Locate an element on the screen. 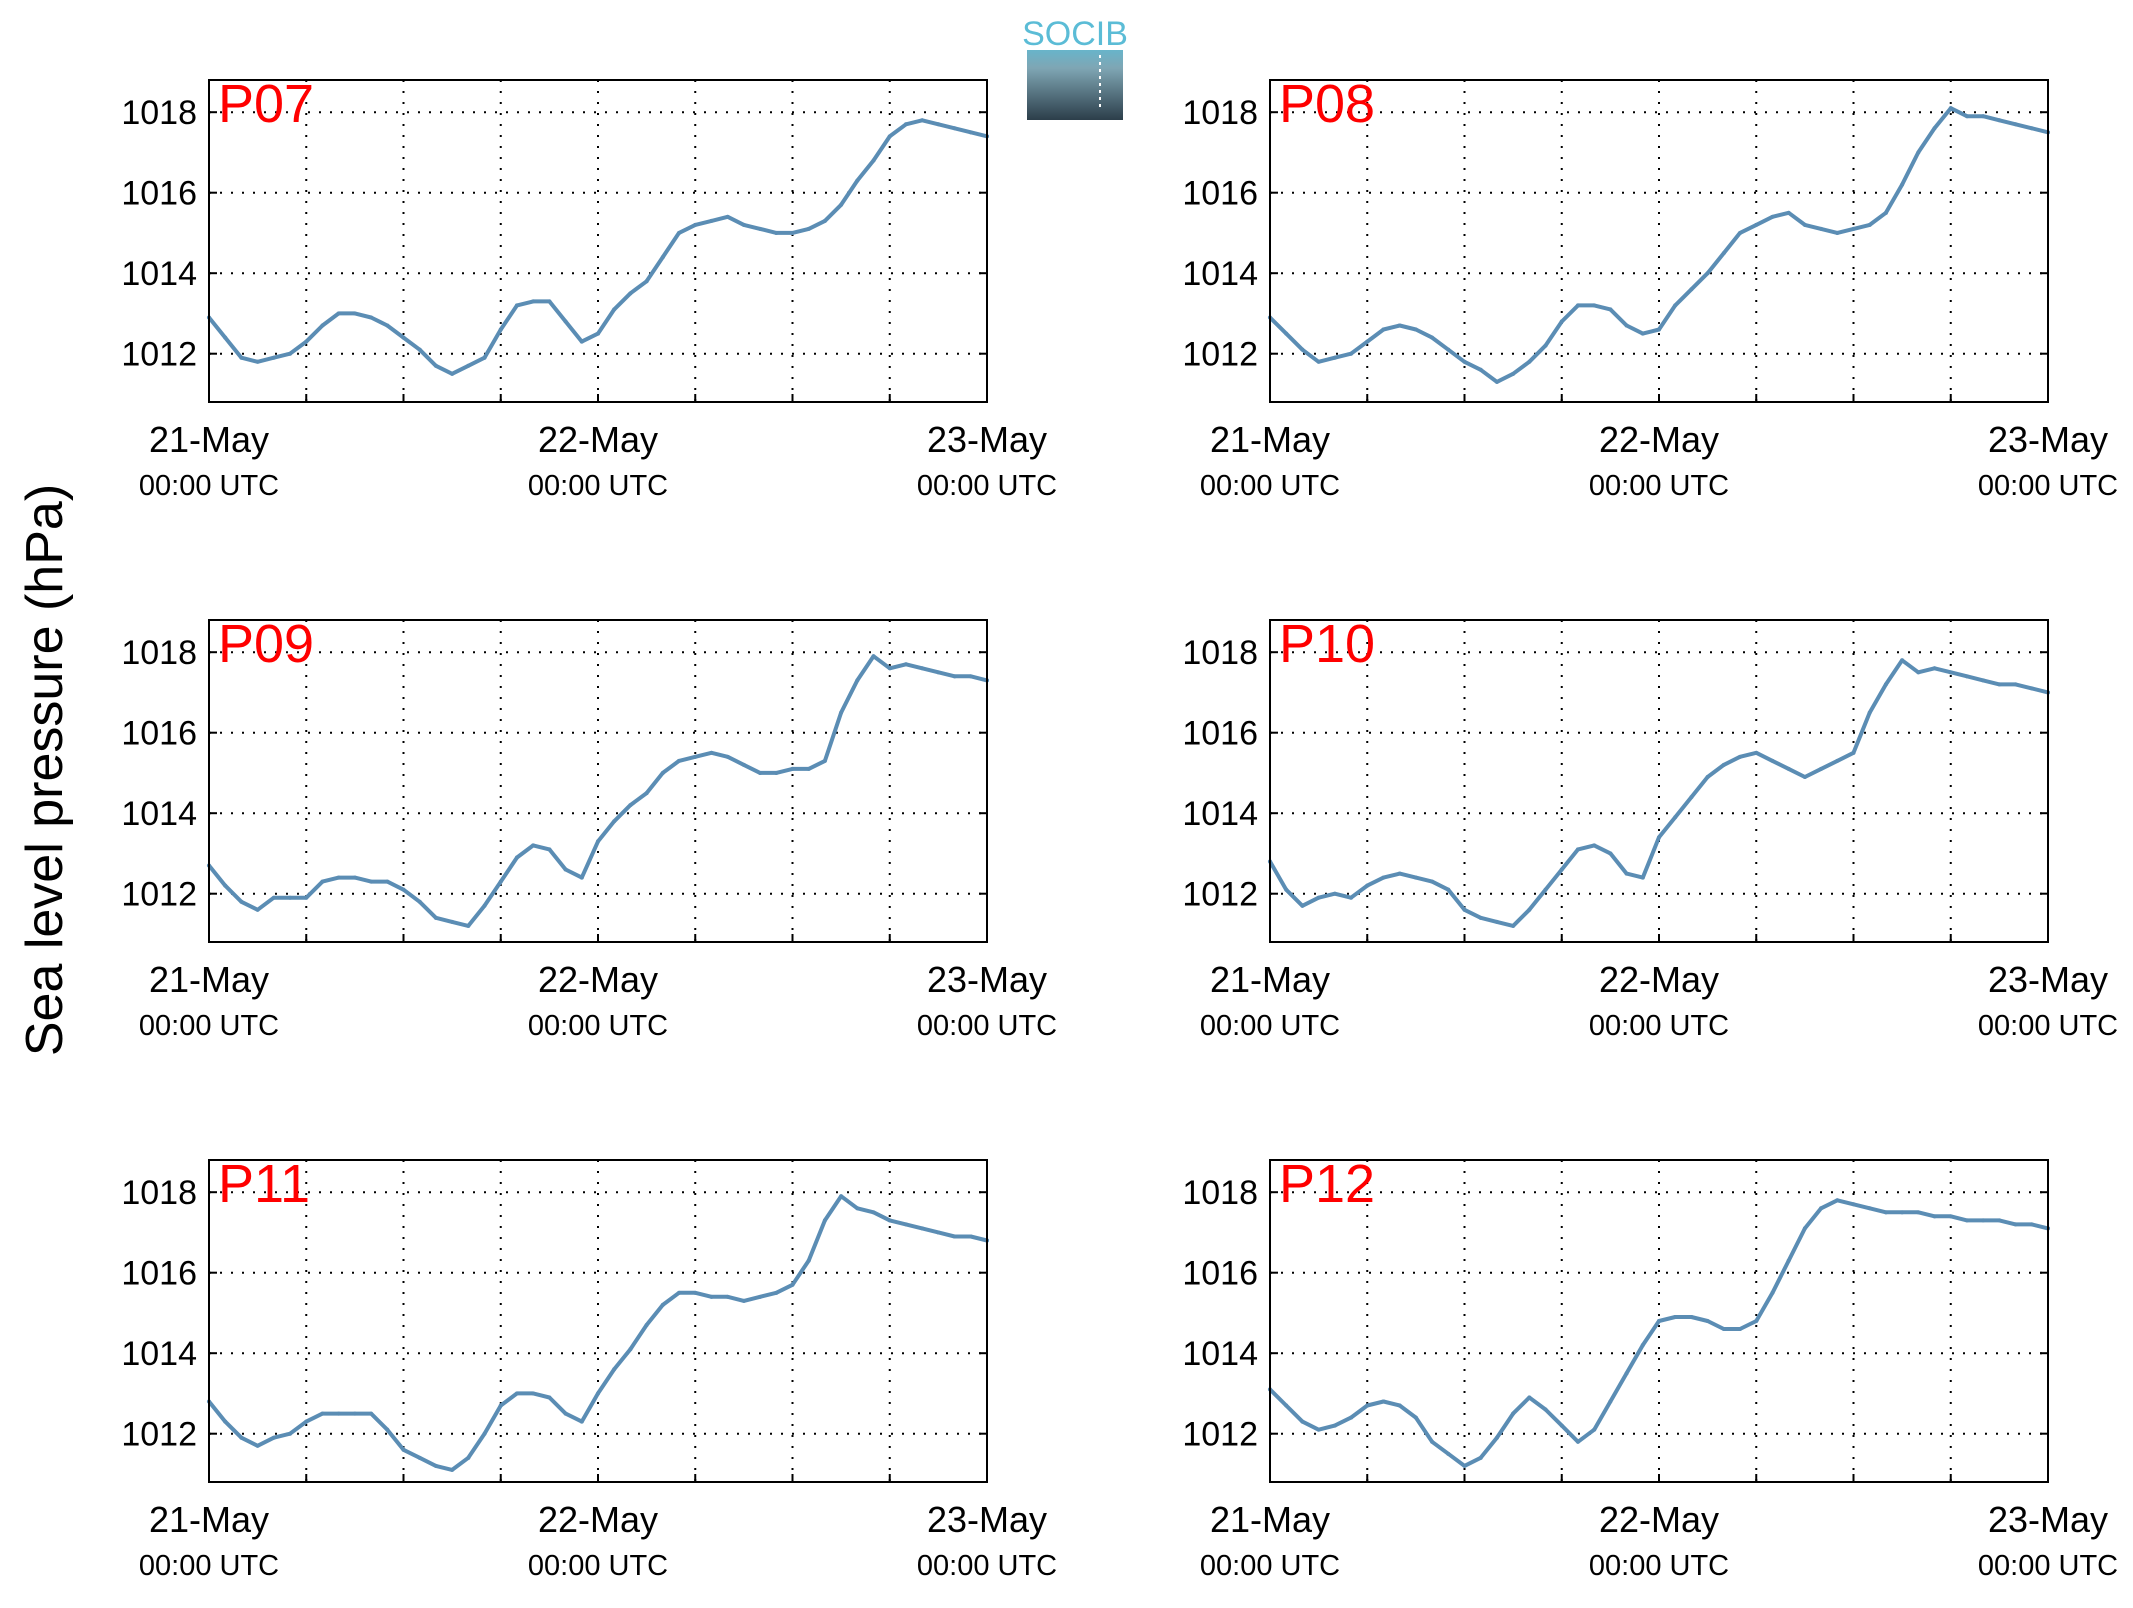 The height and width of the screenshot is (1608, 2133). panel-label: P12 is located at coordinates (1327, 1184).